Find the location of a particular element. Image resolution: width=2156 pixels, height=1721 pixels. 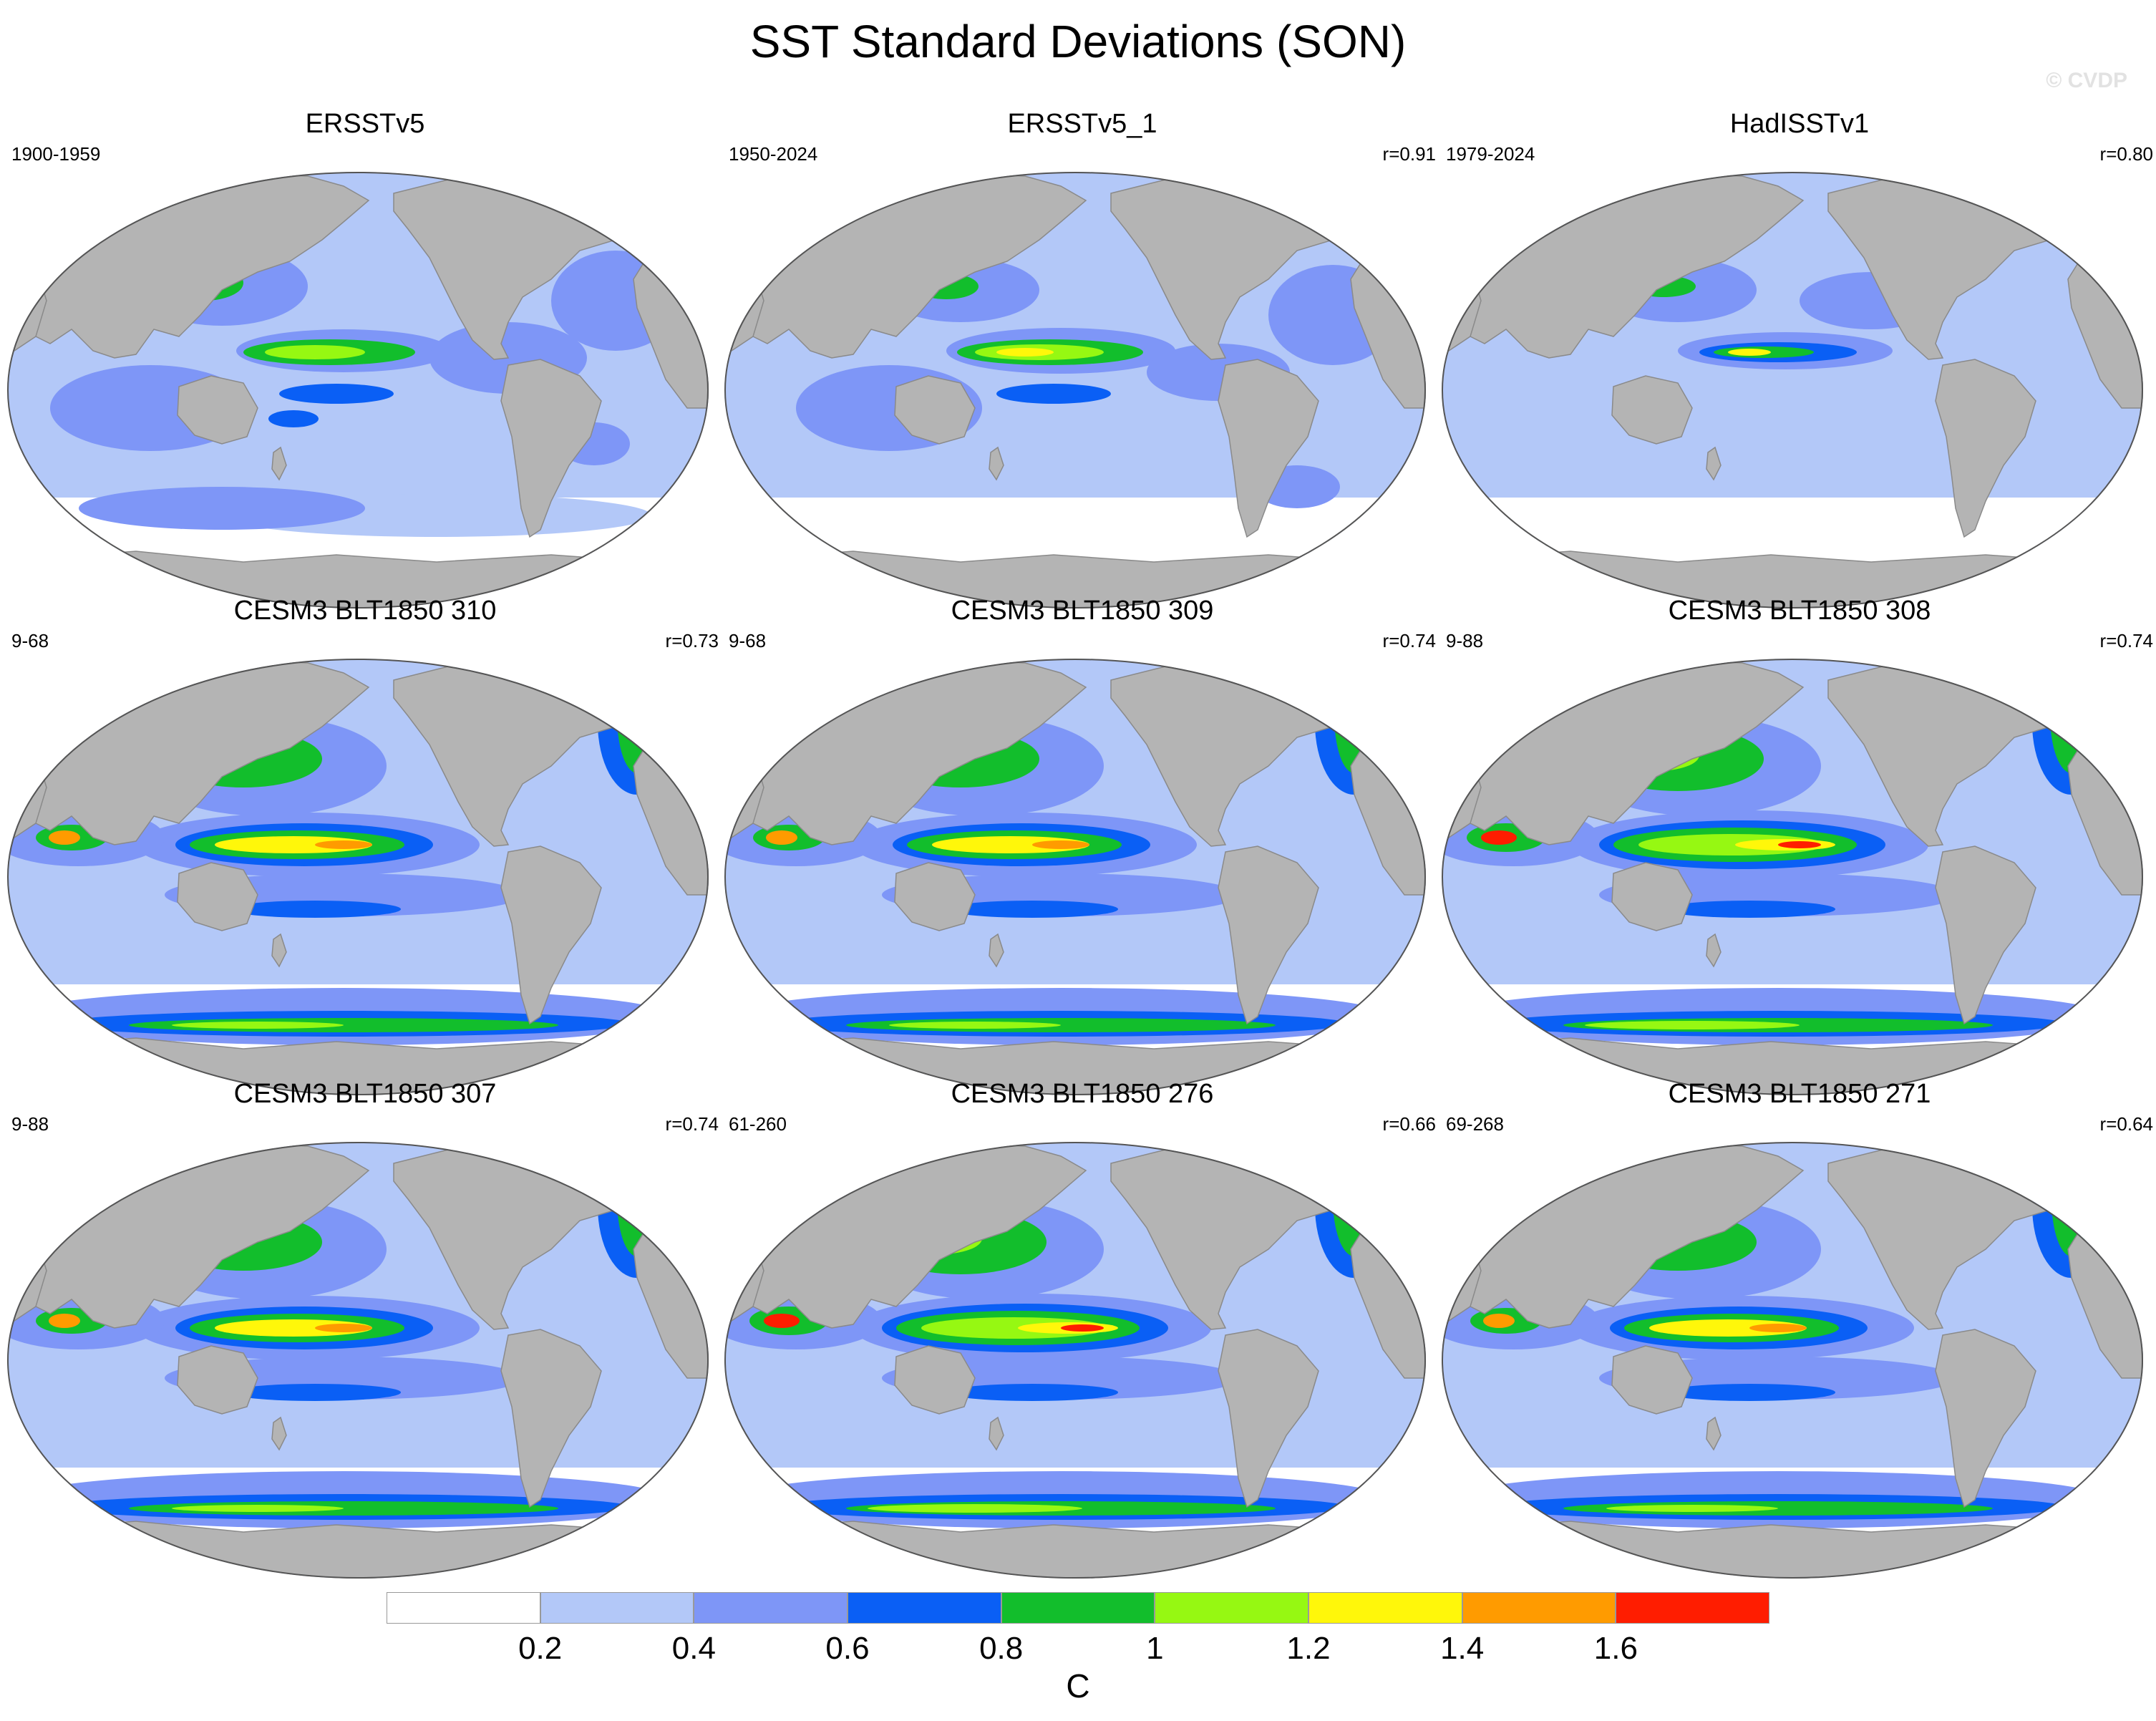

panel-period-label: 1979-2024 is located at coordinates (1491, 154).